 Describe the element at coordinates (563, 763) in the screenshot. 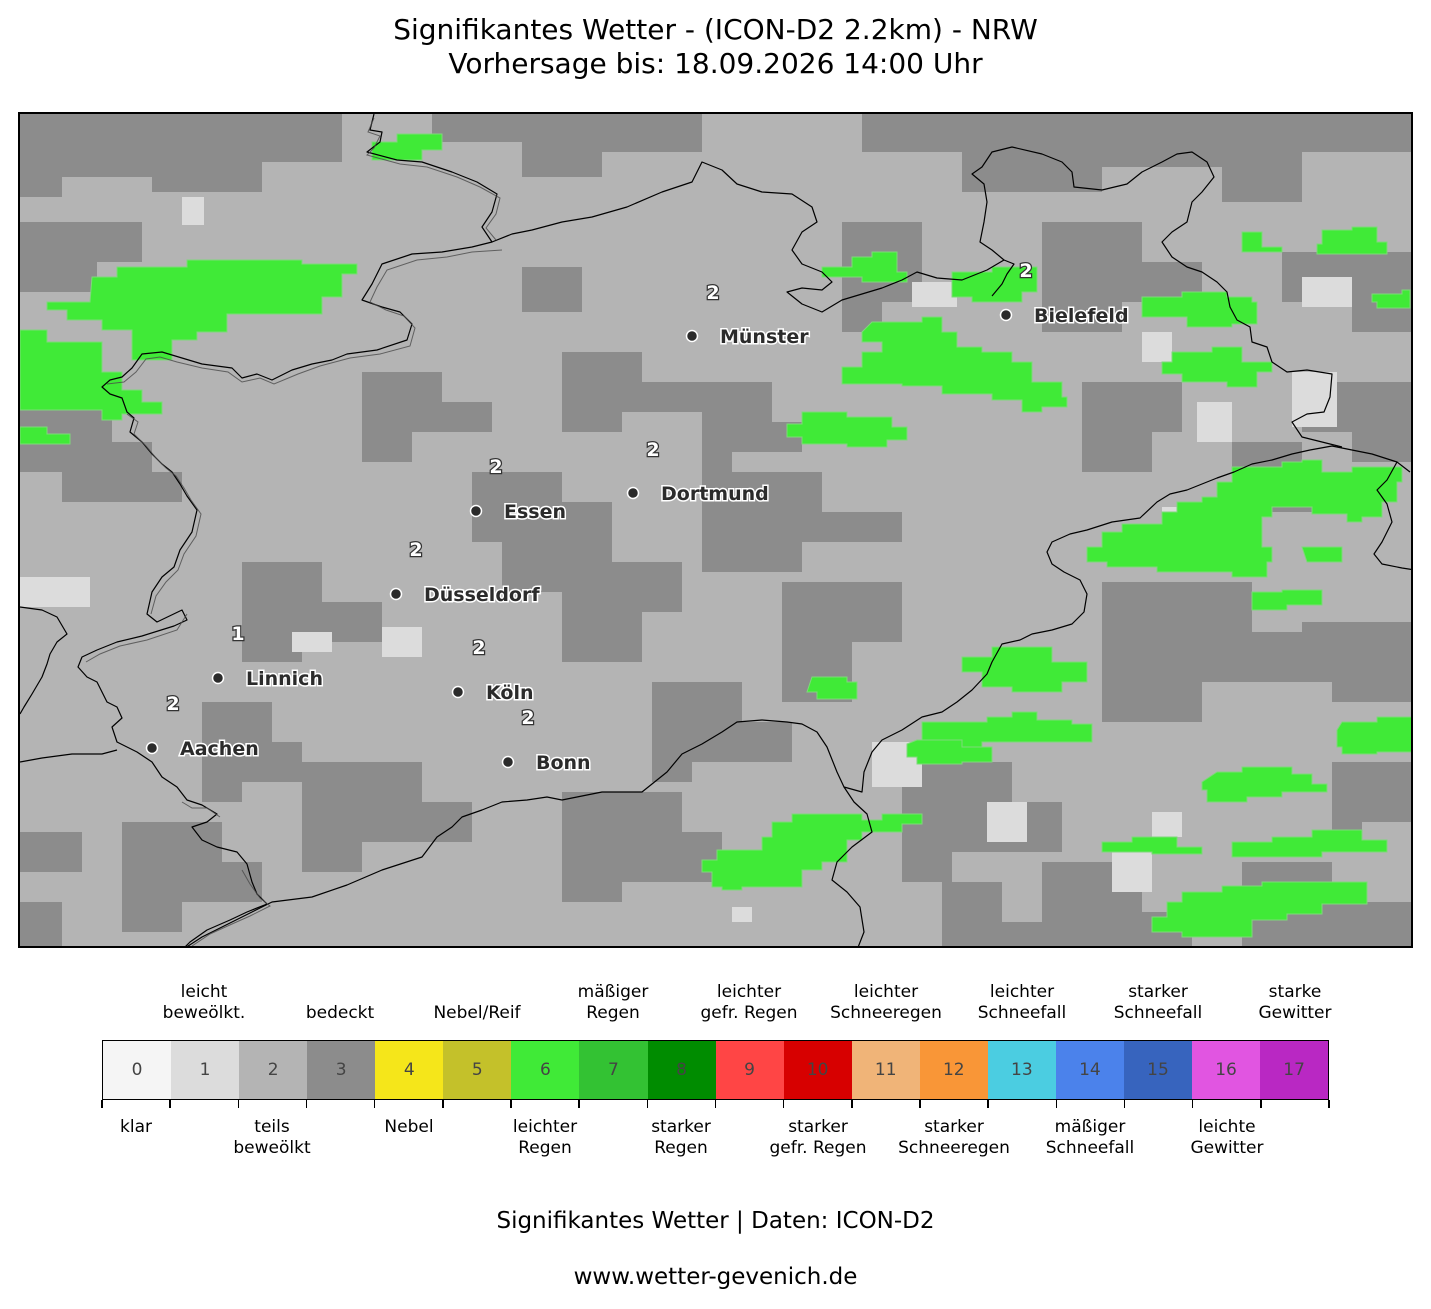

I see `city-label-8: Bonn` at that location.